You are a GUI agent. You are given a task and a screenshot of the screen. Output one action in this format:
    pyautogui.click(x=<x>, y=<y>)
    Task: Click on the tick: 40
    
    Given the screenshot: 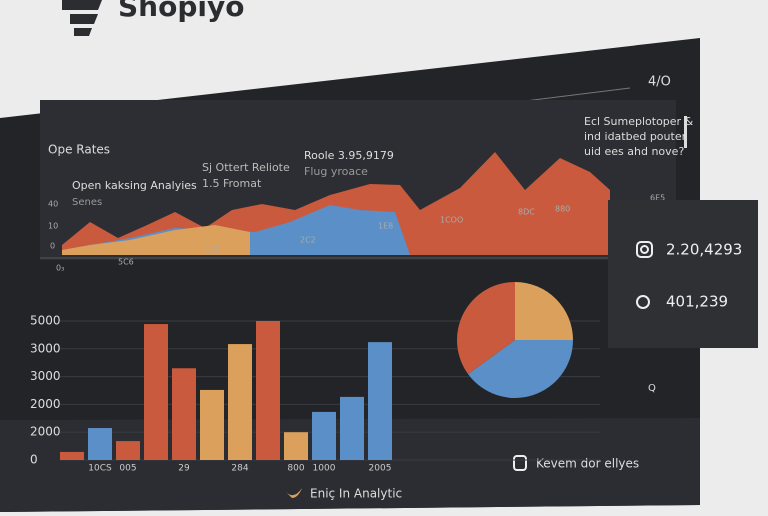 What is the action you would take?
    pyautogui.click(x=53, y=204)
    